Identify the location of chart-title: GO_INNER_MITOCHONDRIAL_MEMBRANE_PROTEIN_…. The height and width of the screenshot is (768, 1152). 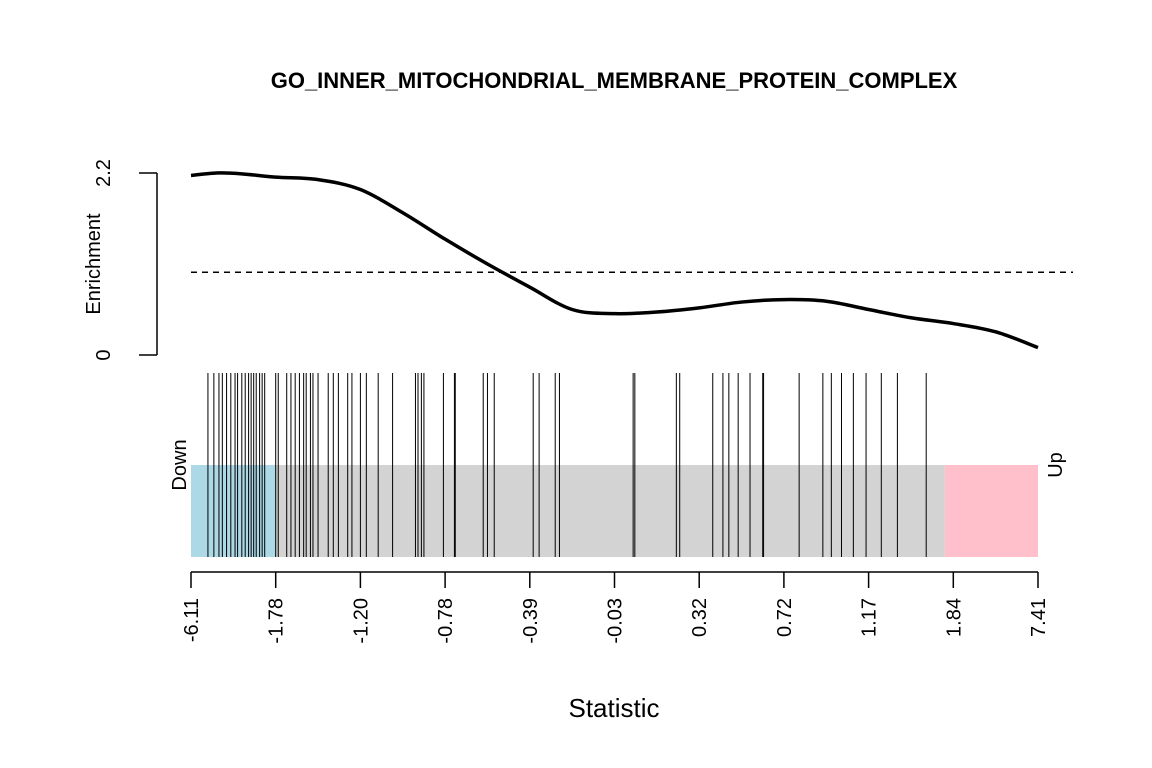
(614, 80).